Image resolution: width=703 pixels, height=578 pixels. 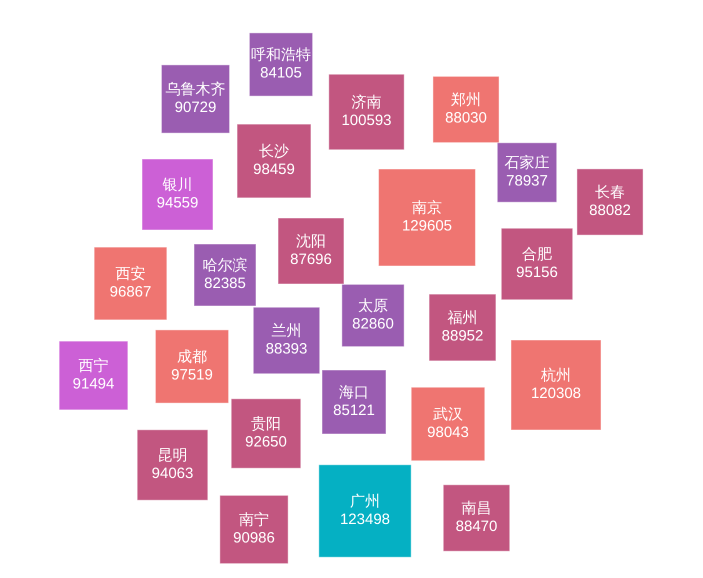 What do you see at coordinates (192, 357) in the screenshot?
I see `category-label: 成都` at bounding box center [192, 357].